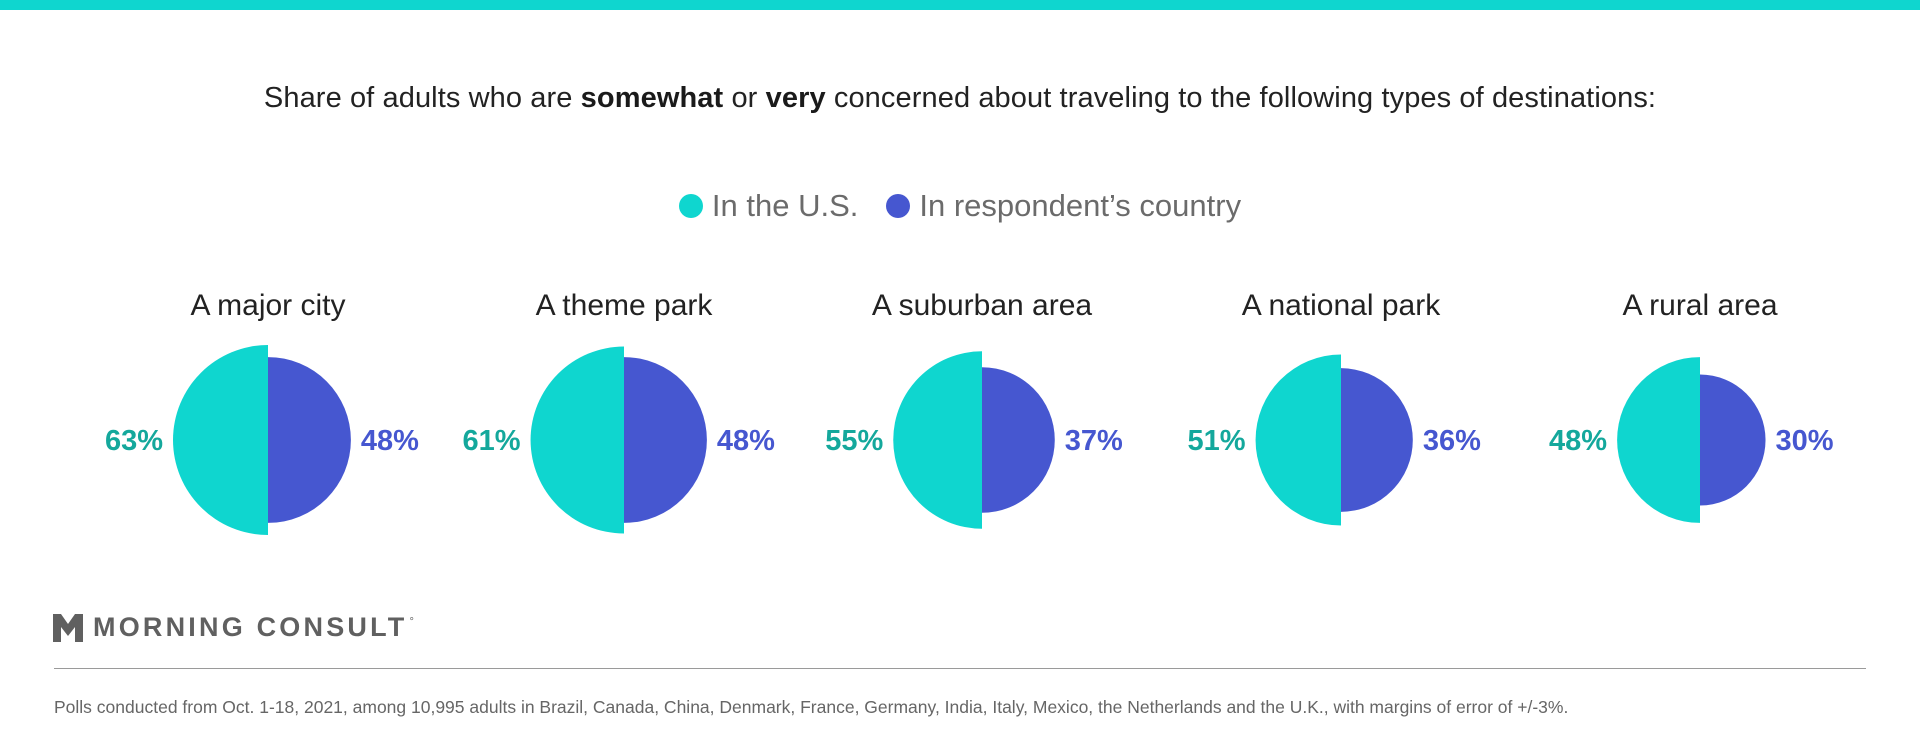 The width and height of the screenshot is (1920, 740). I want to click on legend-label-respondent-country: In respondent’s country, so click(1080, 205).